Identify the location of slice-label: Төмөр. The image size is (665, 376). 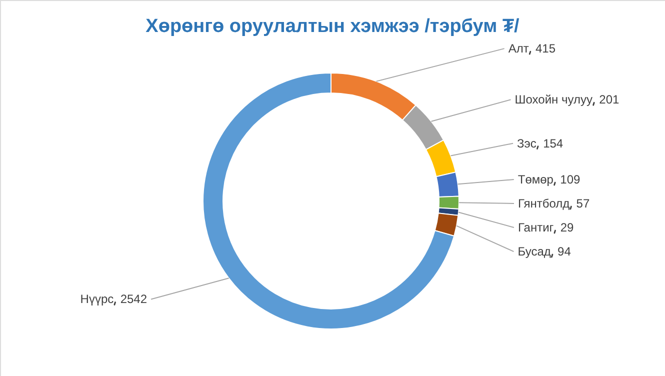
(536, 179).